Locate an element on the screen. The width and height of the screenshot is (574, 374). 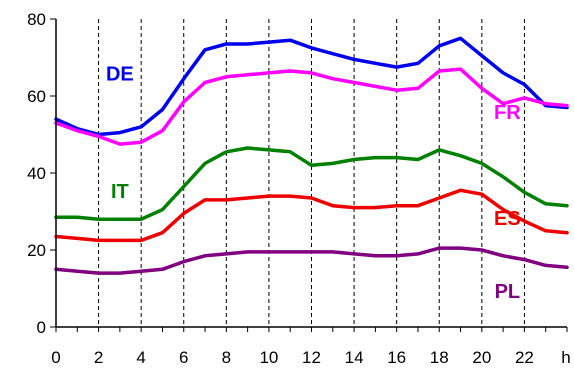
y-tick-label-80: 80 is located at coordinates (36, 19).